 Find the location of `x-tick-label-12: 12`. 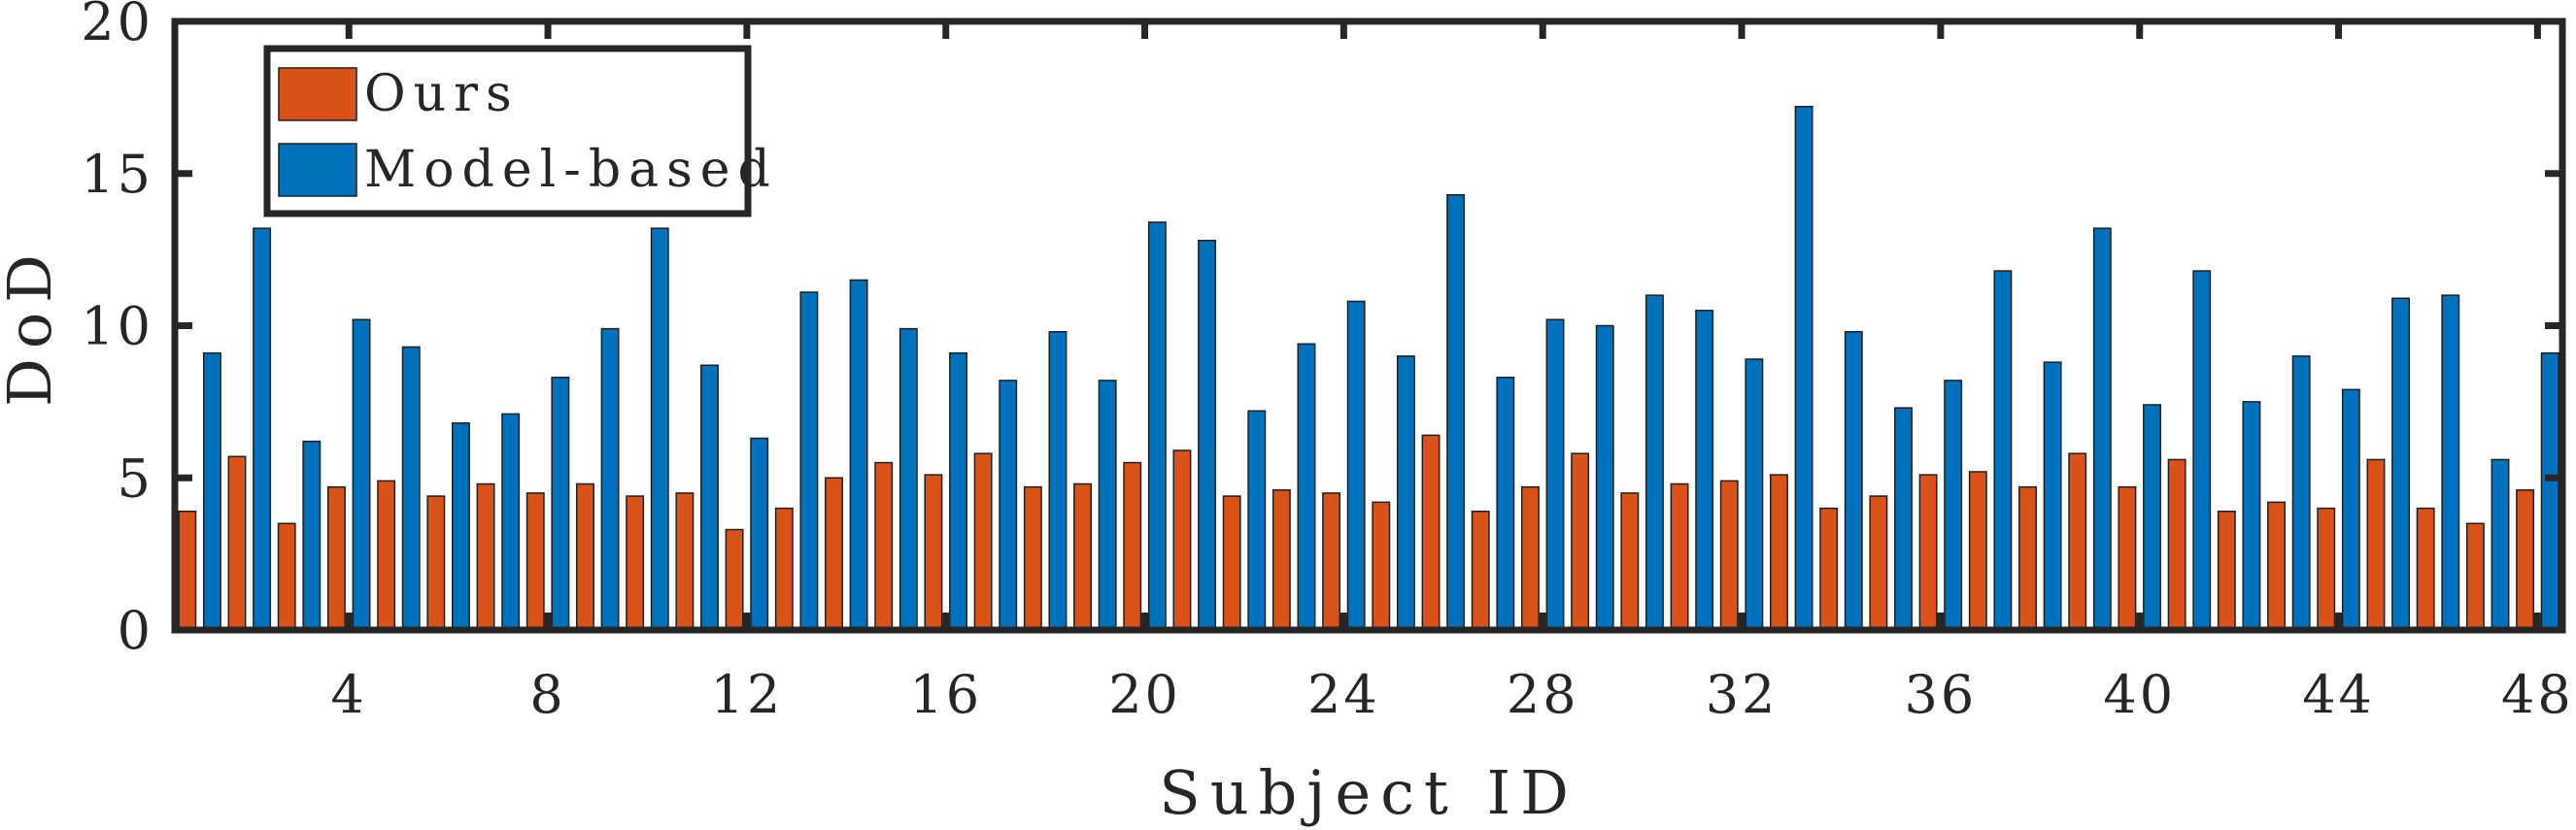

x-tick-label-12: 12 is located at coordinates (747, 694).